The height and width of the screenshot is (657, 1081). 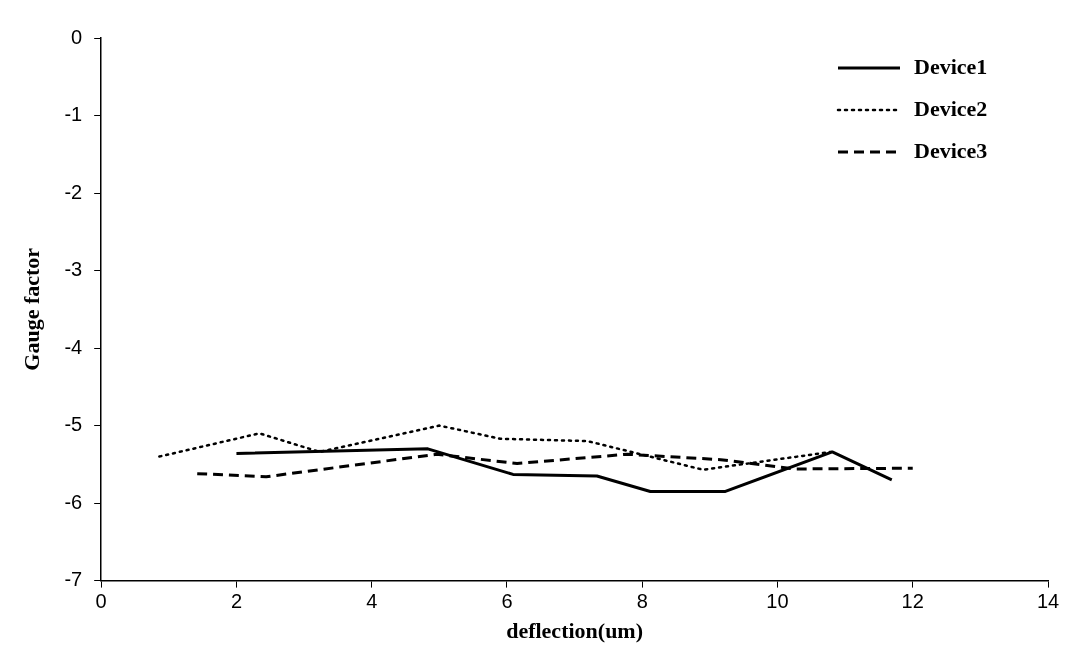 I want to click on y-tick-label: -6, so click(x=73, y=501).